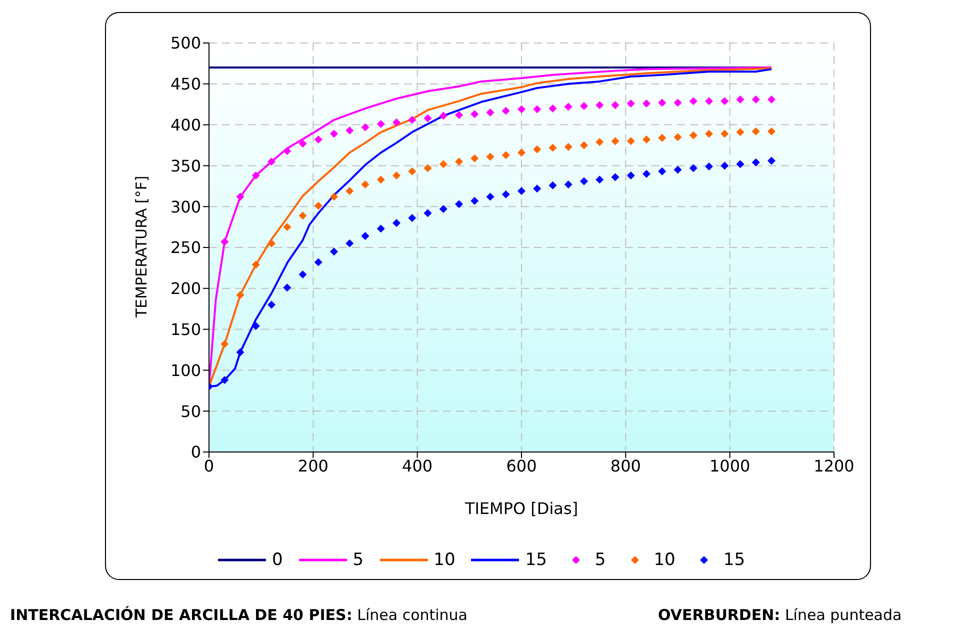 The height and width of the screenshot is (630, 974). I want to click on x-tick-label: 400, so click(417, 466).